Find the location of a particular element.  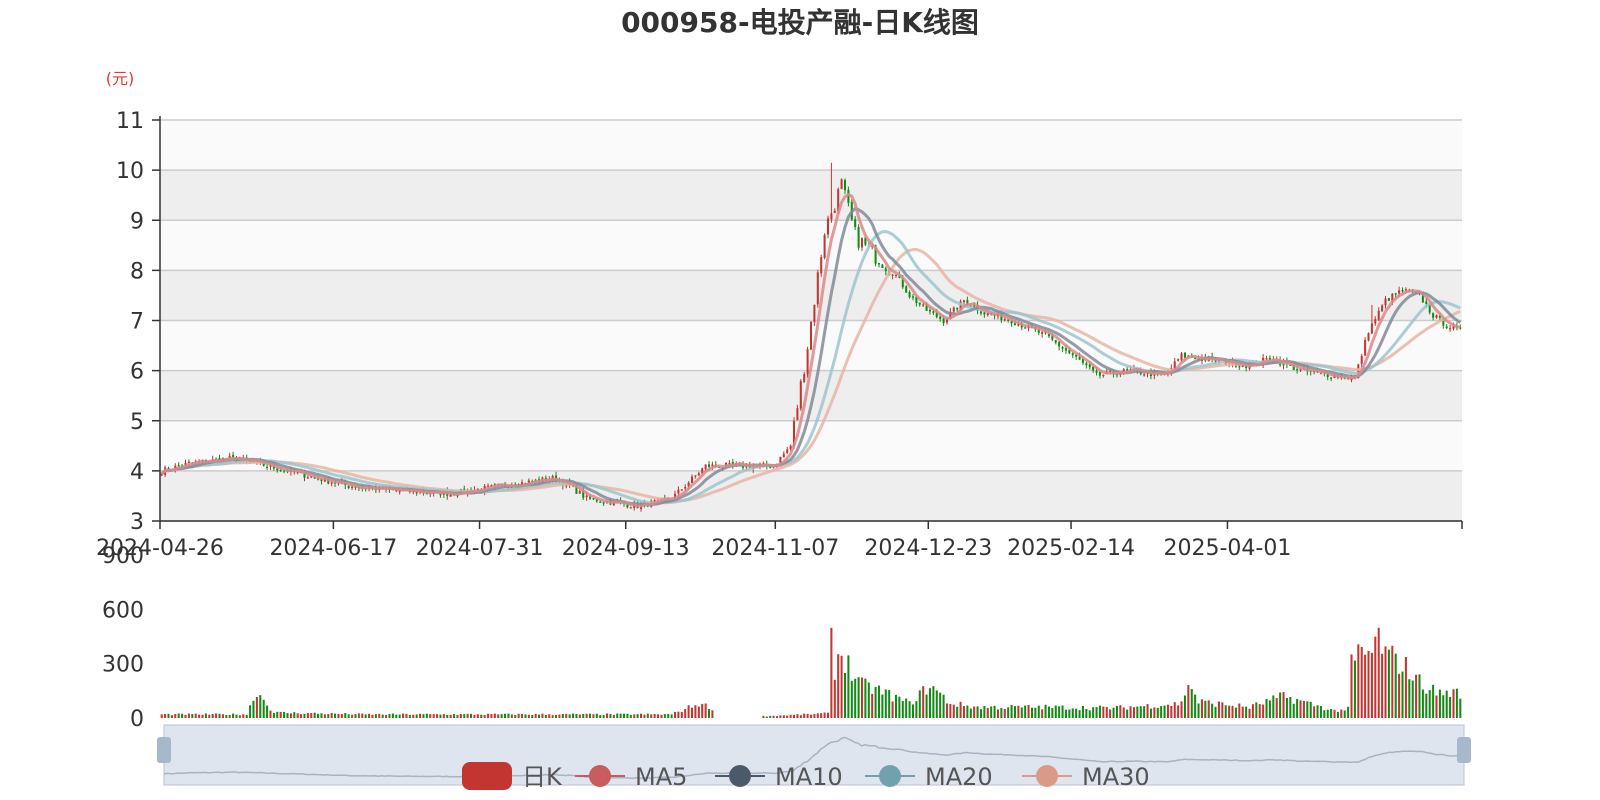

legend-item-ma20: MA20 is located at coordinates (929, 777).